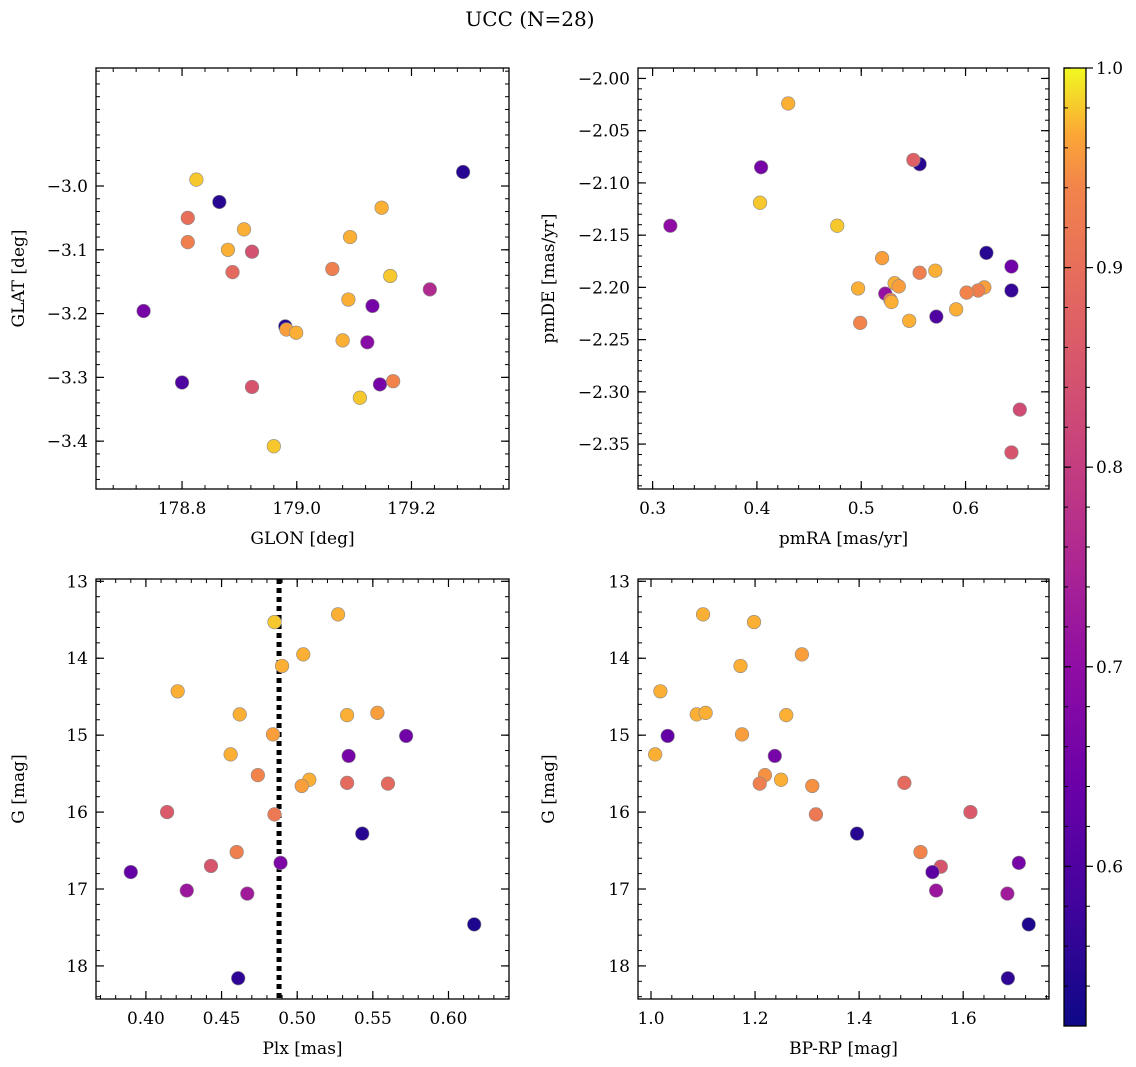  What do you see at coordinates (604, 184) in the screenshot?
I see `y-tick-label: −2.10` at bounding box center [604, 184].